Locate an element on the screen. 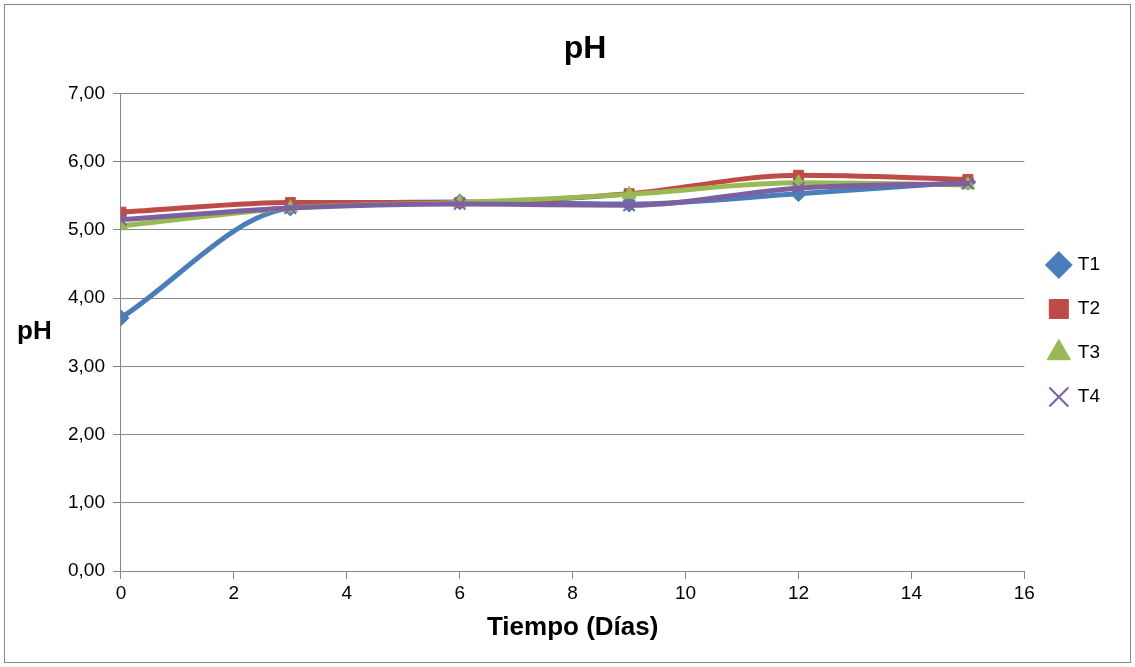 The image size is (1135, 667). y-tick-label: 4,00 is located at coordinates (86, 297).